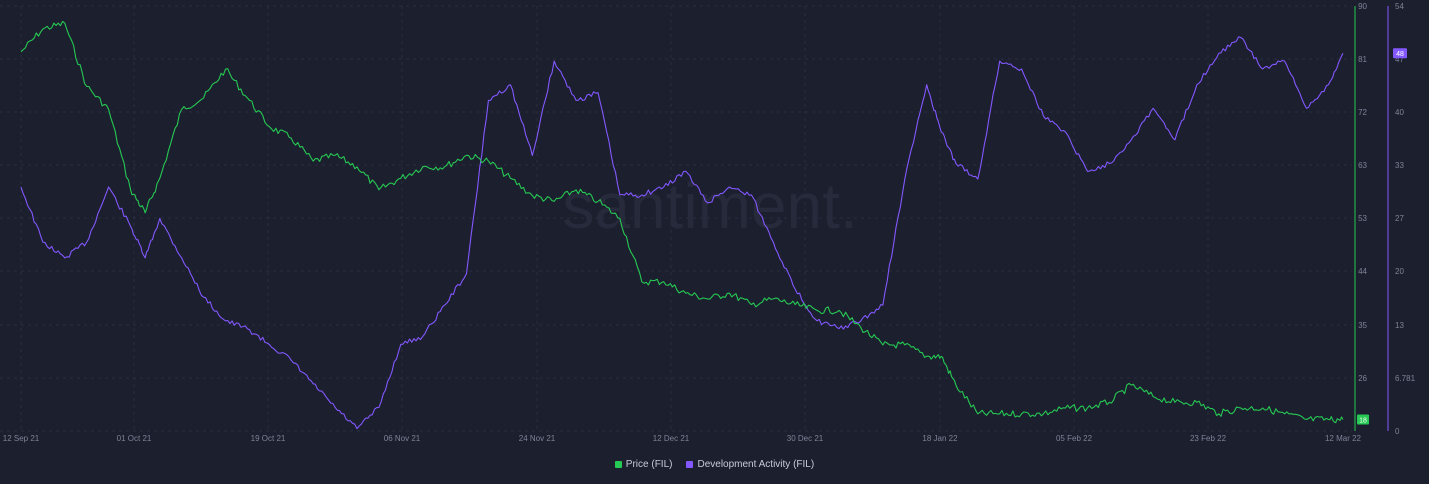  What do you see at coordinates (1405, 378) in the screenshot?
I see `dev-activity-tick-label: 6.781` at bounding box center [1405, 378].